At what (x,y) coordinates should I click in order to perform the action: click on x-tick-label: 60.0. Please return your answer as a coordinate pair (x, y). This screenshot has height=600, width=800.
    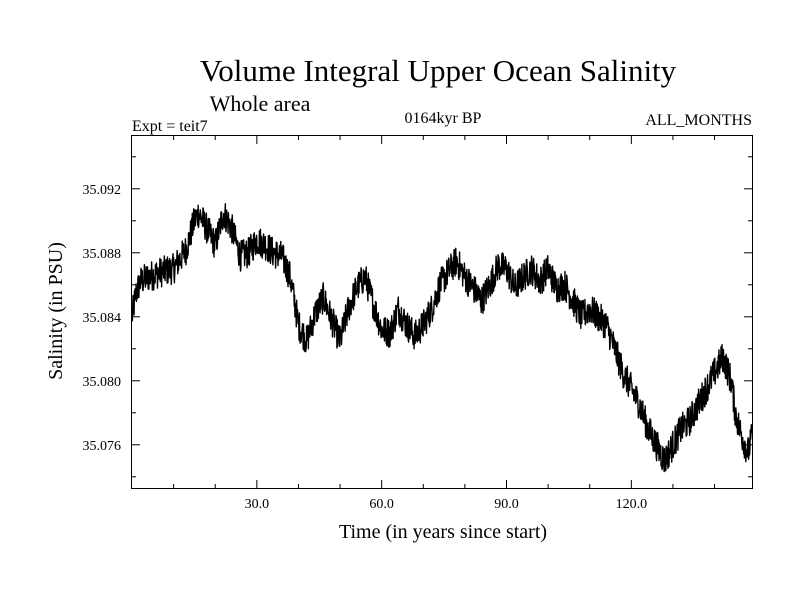
    Looking at the image, I should click on (381, 504).